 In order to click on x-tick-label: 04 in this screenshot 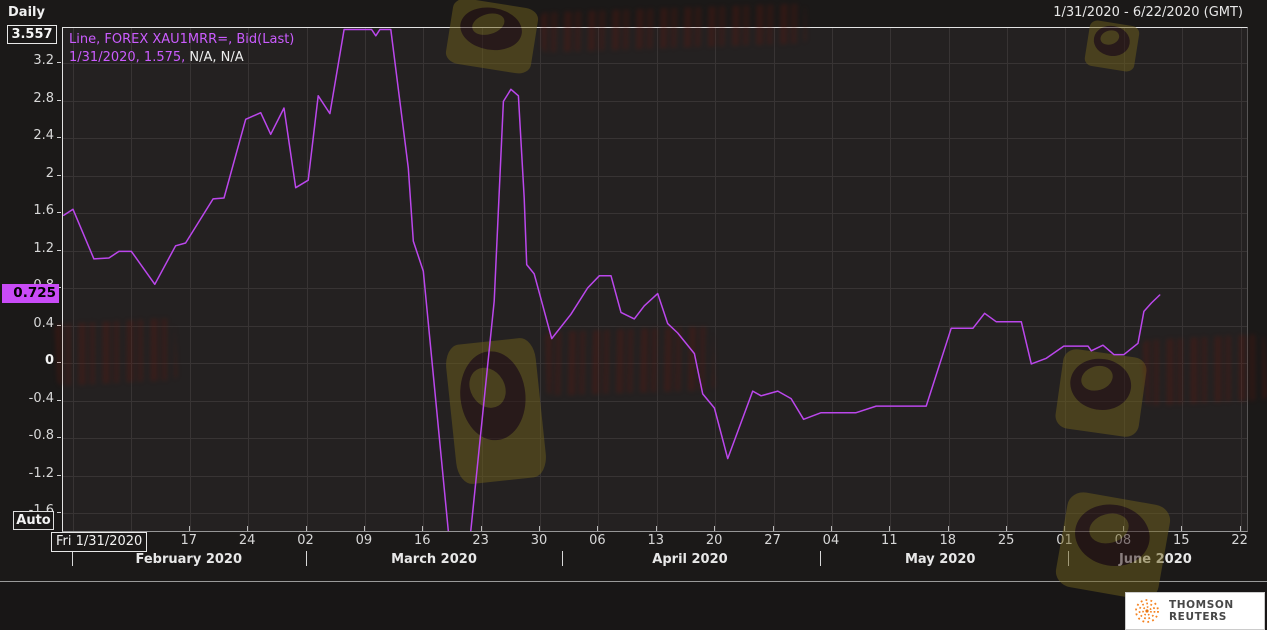, I will do `click(831, 540)`.